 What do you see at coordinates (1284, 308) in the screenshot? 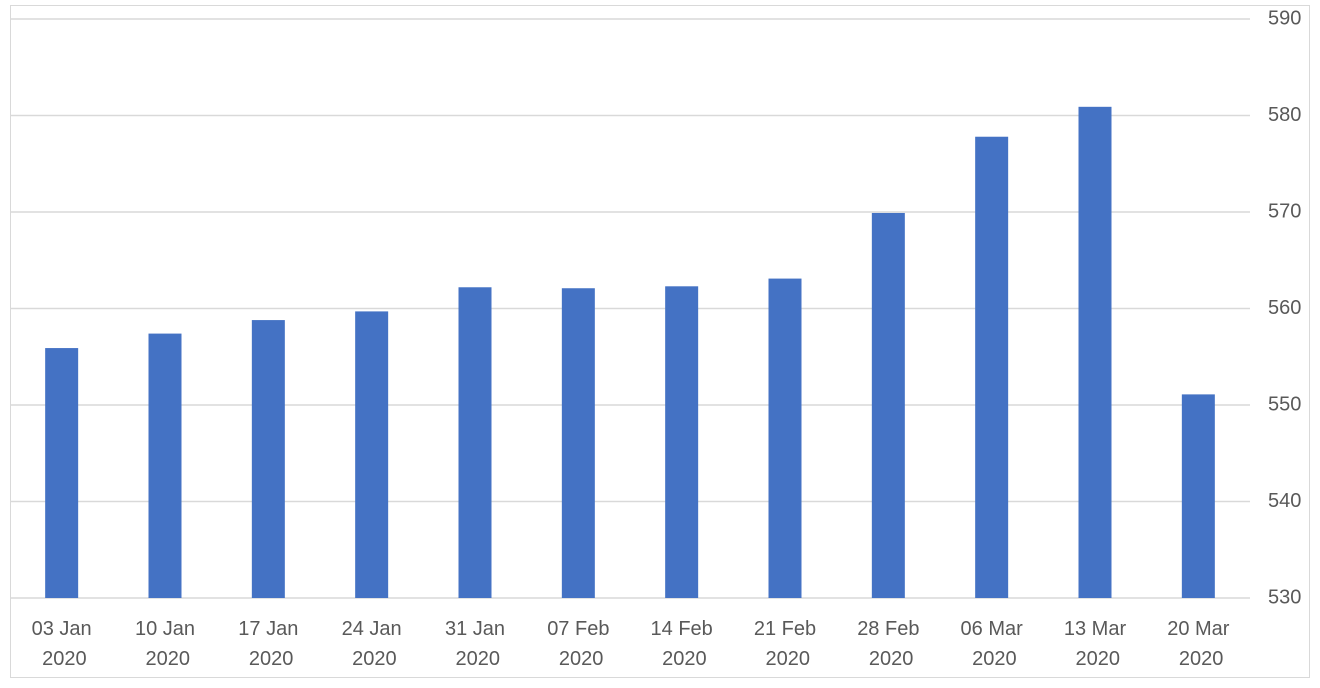
I see `y-tick-label: 560` at bounding box center [1284, 308].